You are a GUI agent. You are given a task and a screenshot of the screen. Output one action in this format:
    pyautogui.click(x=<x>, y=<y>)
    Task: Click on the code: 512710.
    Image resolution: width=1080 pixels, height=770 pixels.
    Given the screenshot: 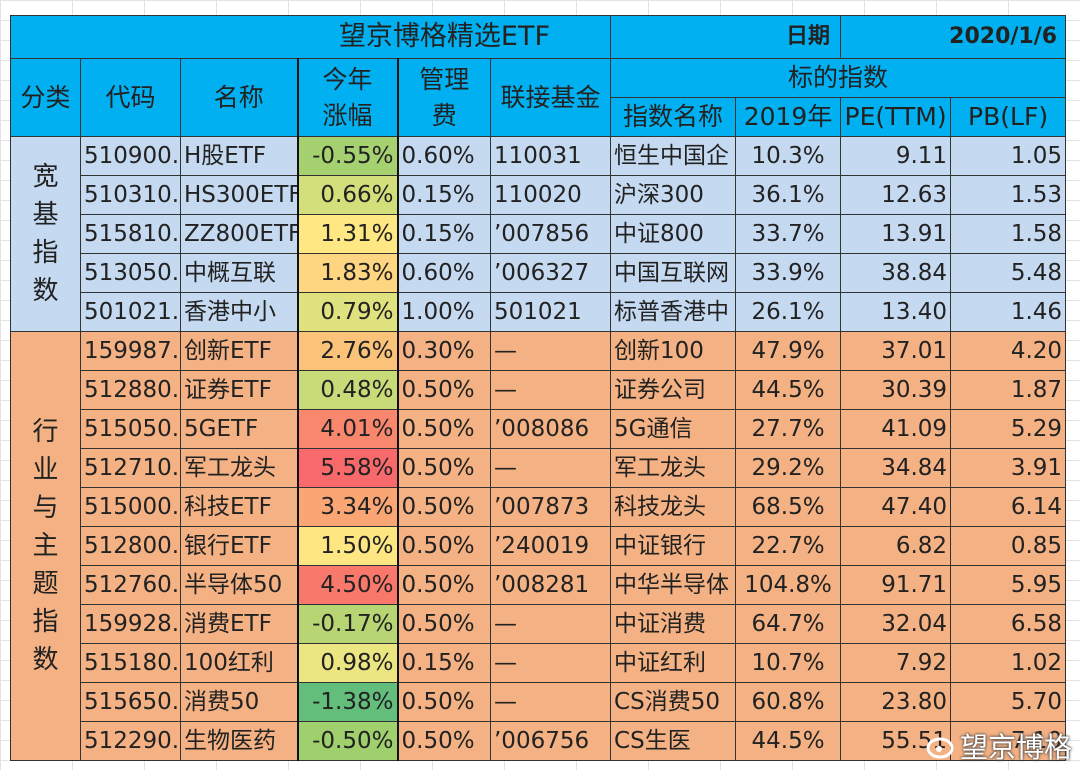 What is the action you would take?
    pyautogui.click(x=130, y=468)
    